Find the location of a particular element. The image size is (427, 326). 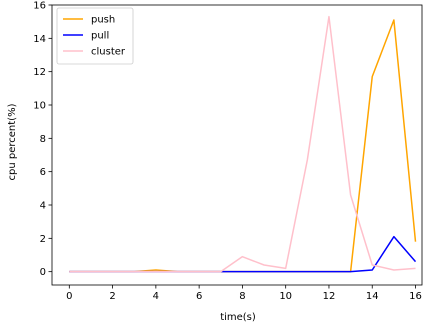

x-tick-label: 0 is located at coordinates (69, 296).